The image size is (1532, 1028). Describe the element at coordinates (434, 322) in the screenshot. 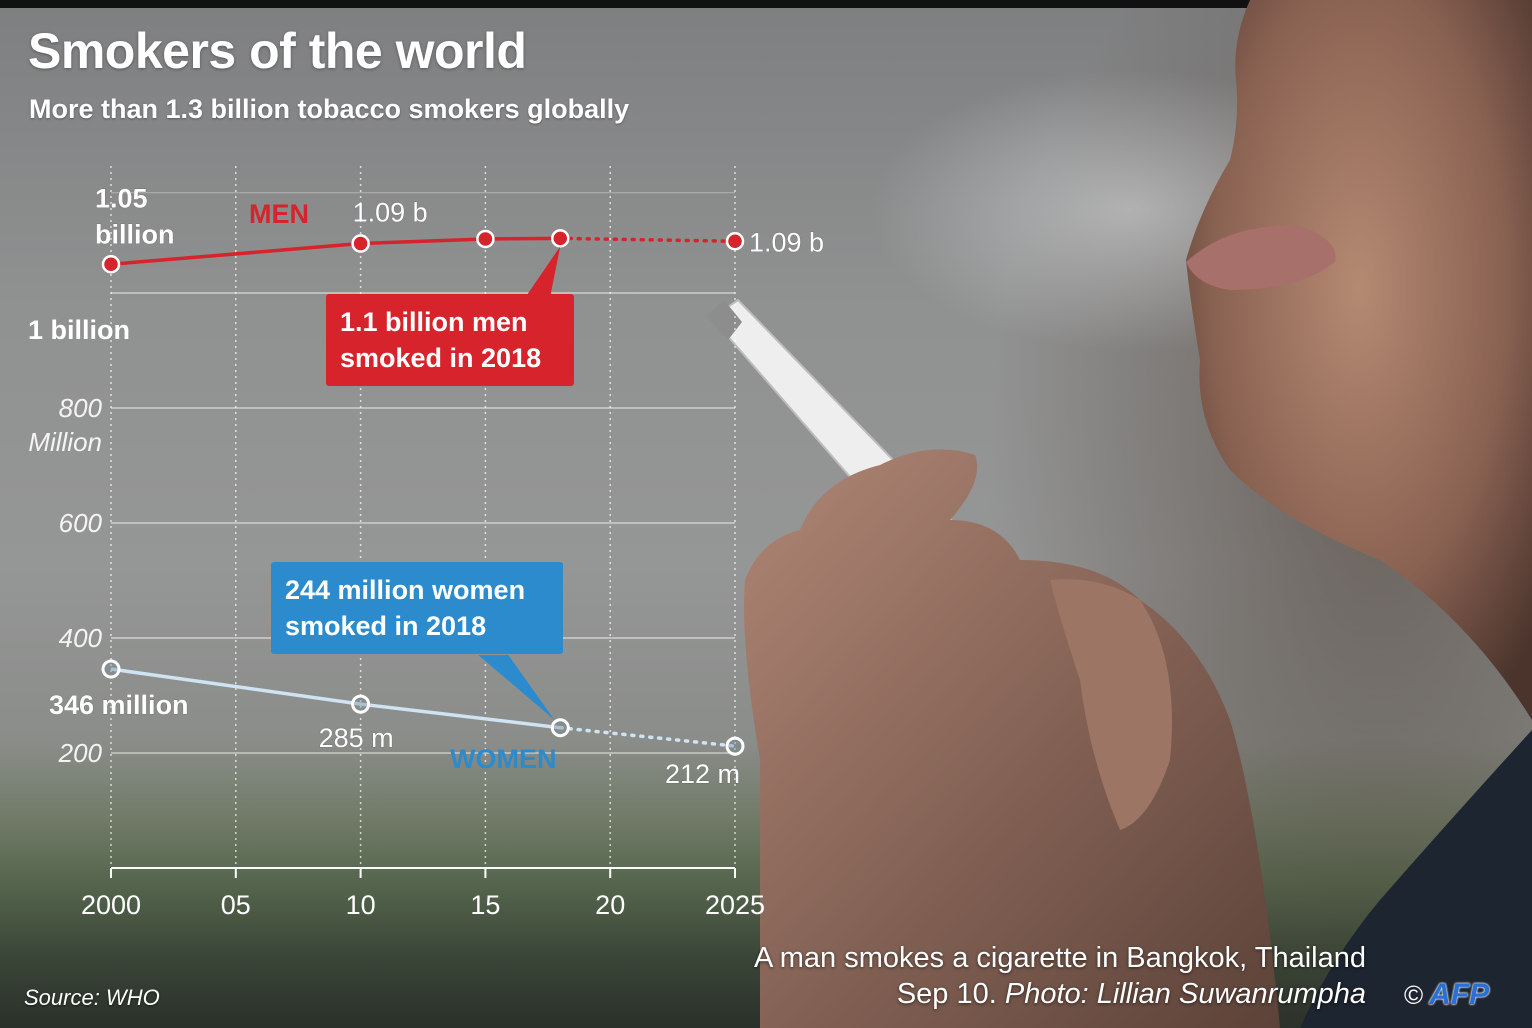

I see `callout-men-line-1: 1.1 billion men` at that location.